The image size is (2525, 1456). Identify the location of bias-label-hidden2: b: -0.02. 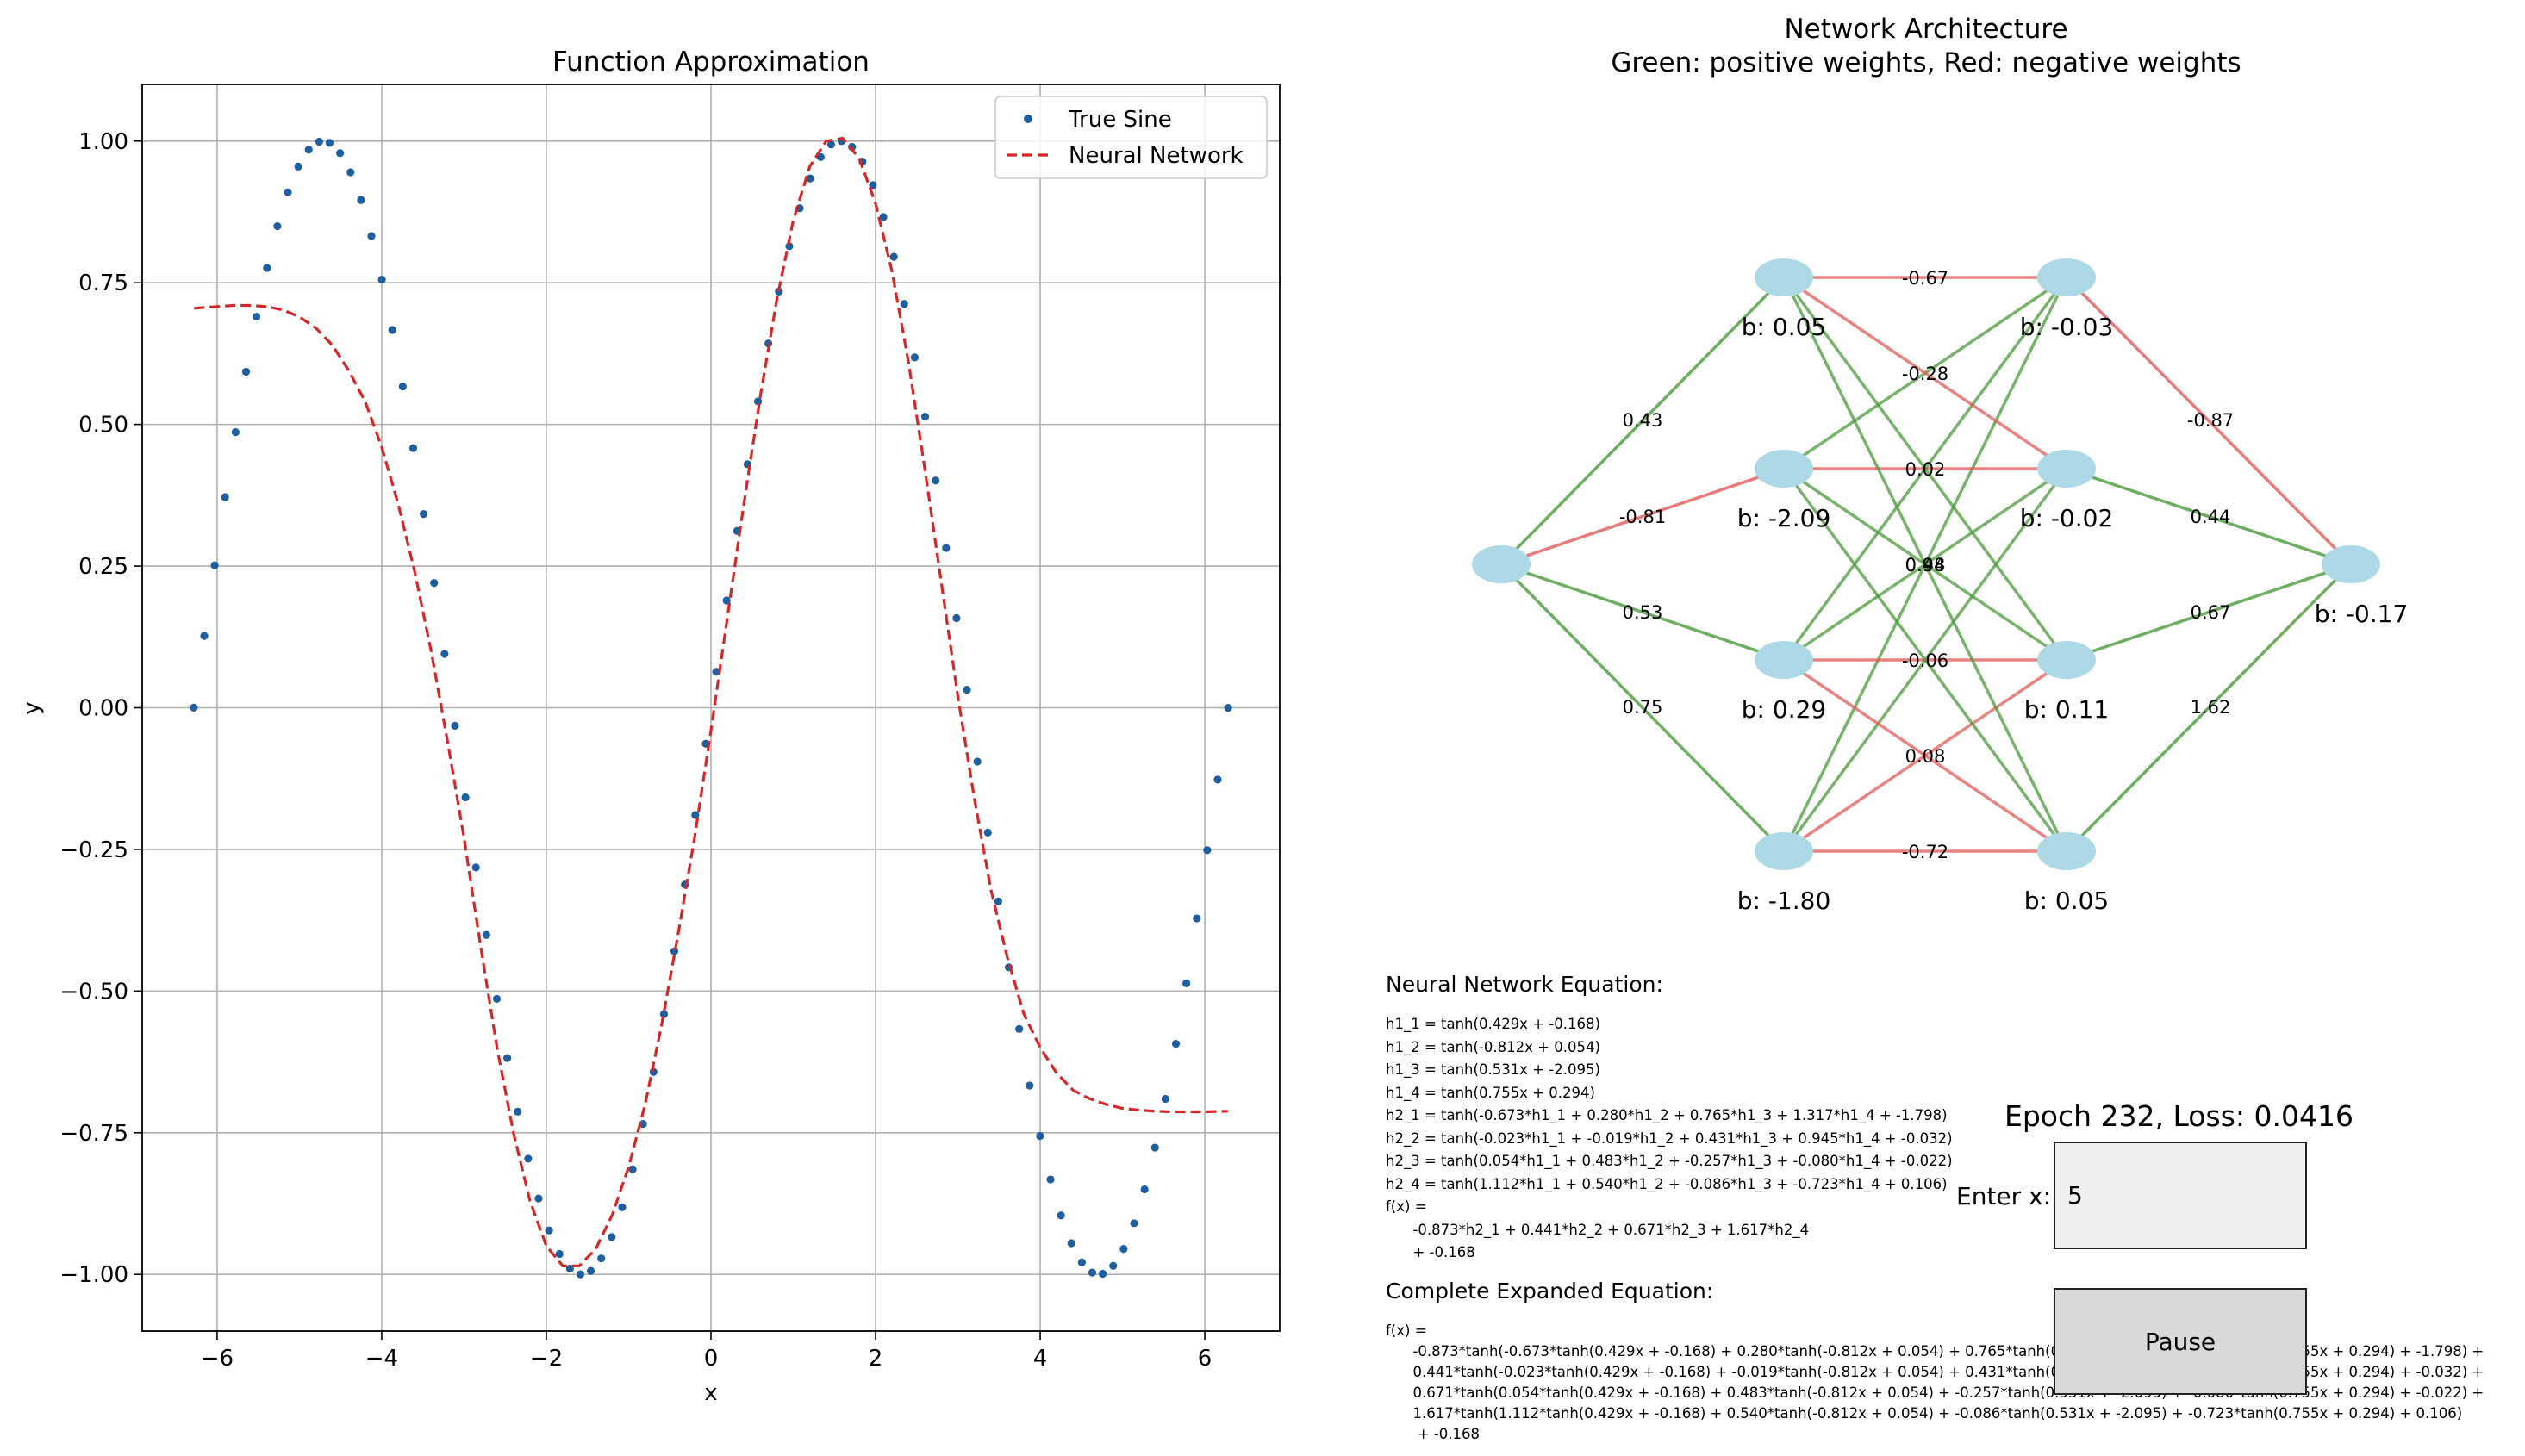
(2067, 518).